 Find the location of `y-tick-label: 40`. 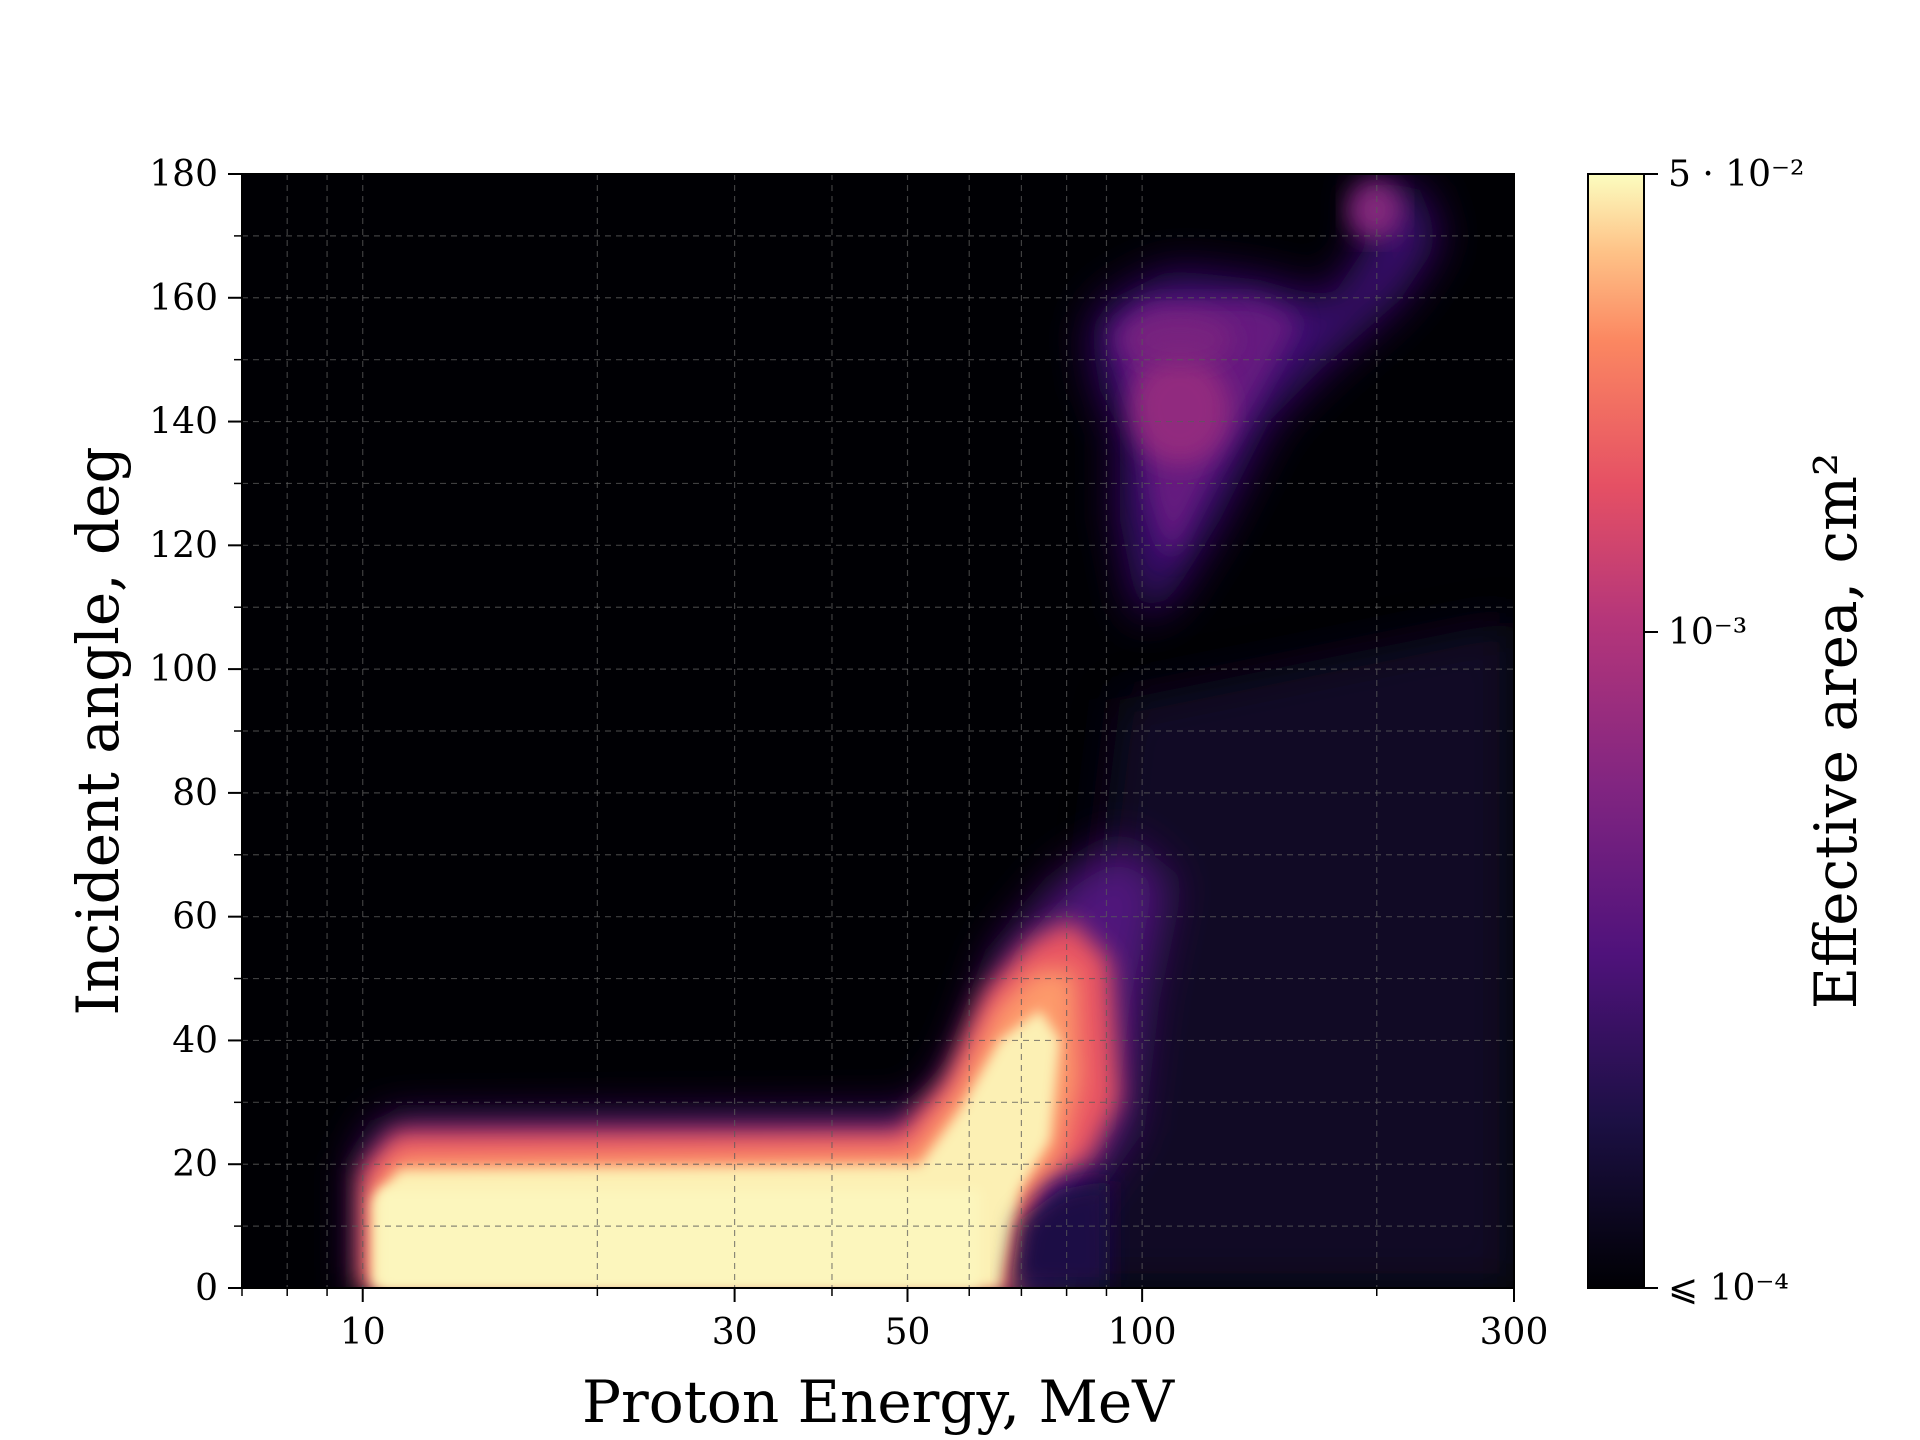

y-tick-label: 40 is located at coordinates (195, 1040).